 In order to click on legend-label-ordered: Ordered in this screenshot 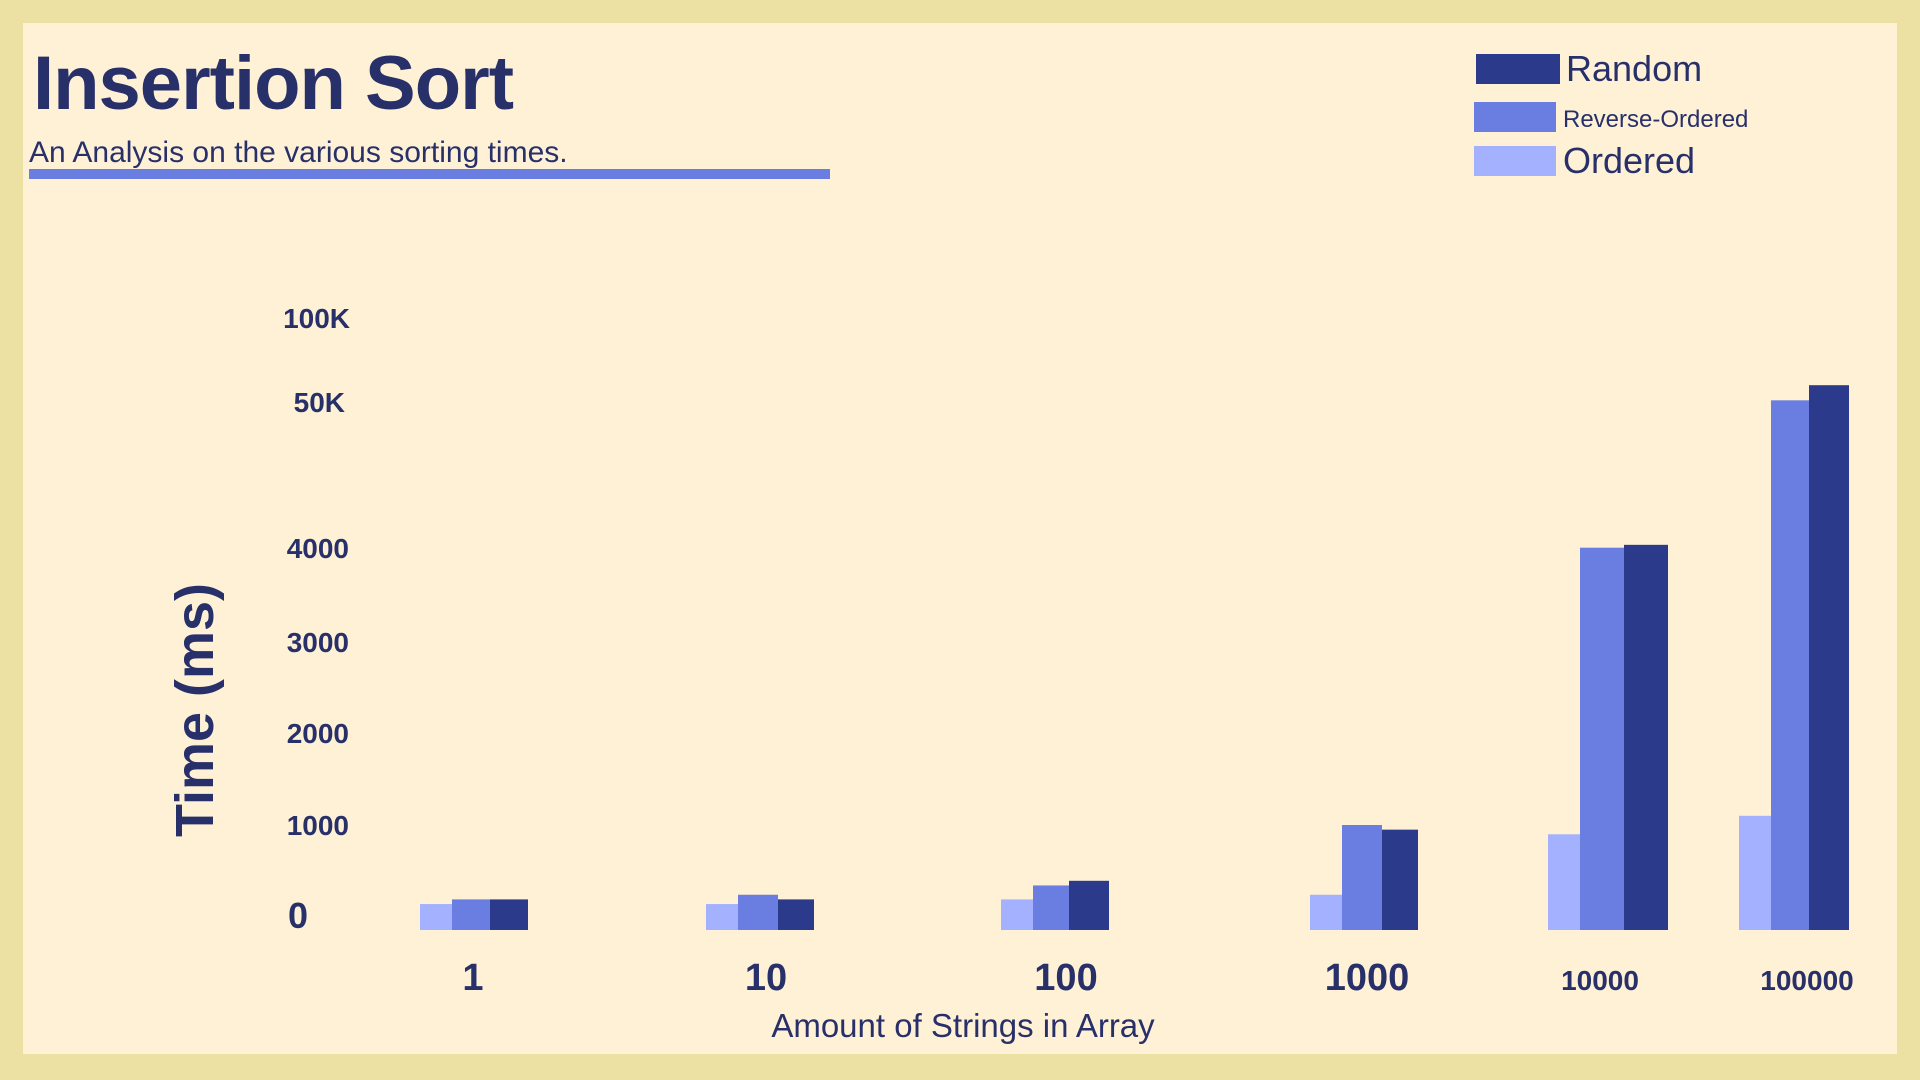, I will do `click(1629, 160)`.